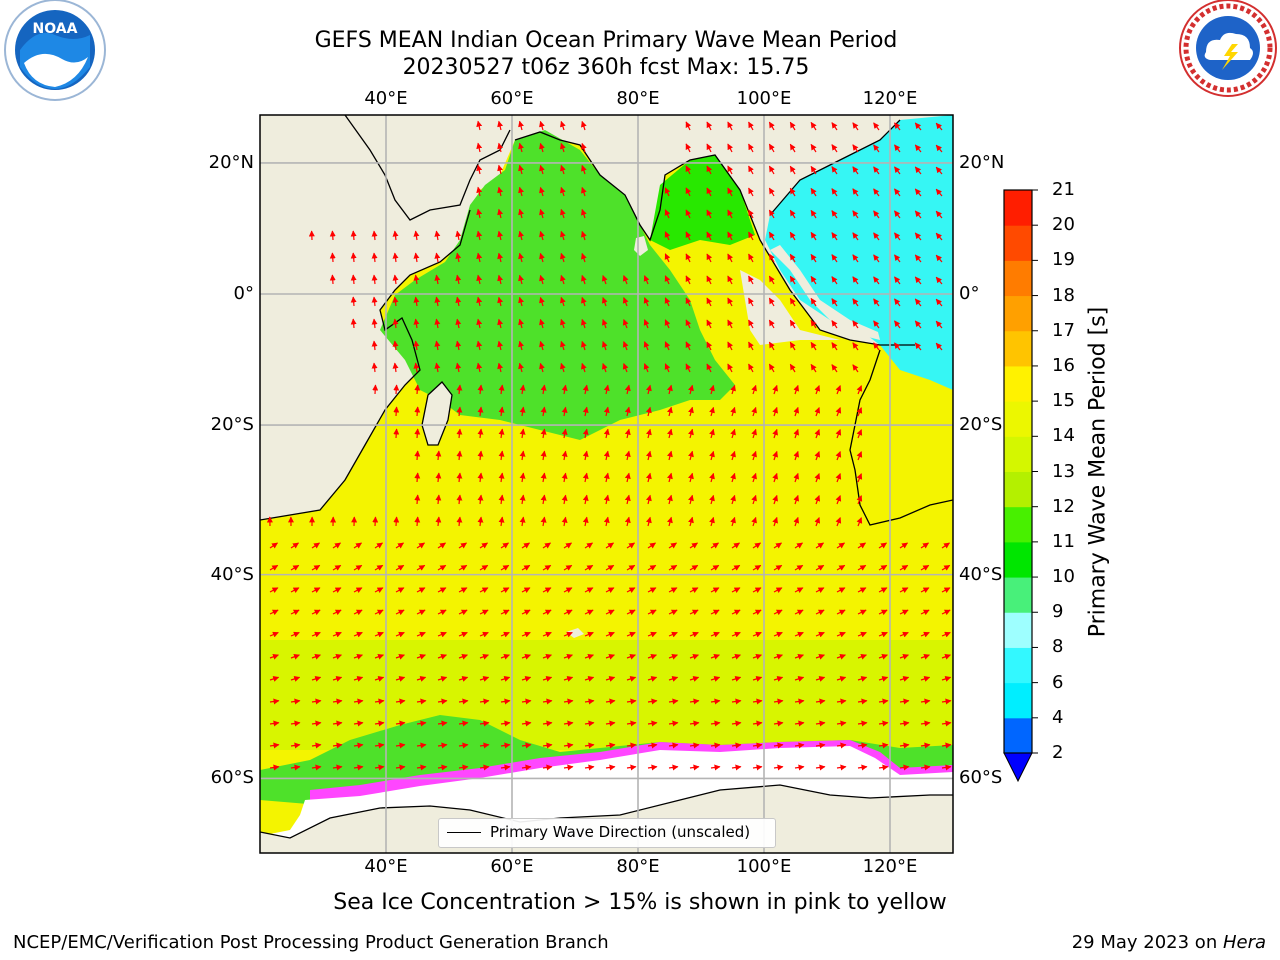 The height and width of the screenshot is (960, 1280). Describe the element at coordinates (981, 574) in the screenshot. I see `lat-tick-right: 40°S` at that location.